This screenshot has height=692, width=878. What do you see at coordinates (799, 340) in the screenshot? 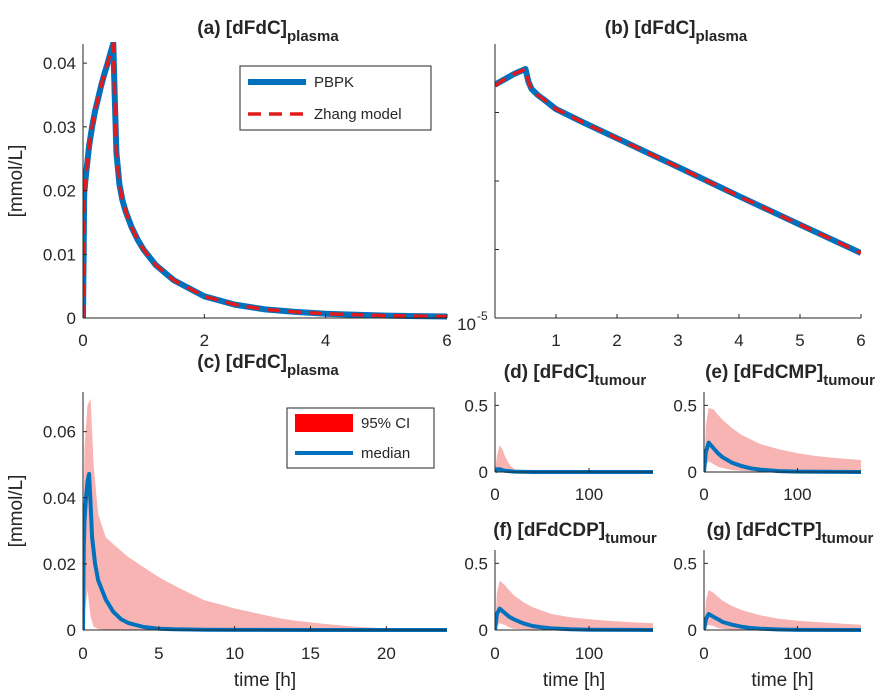
I see `x-tick-label-b: 5` at bounding box center [799, 340].